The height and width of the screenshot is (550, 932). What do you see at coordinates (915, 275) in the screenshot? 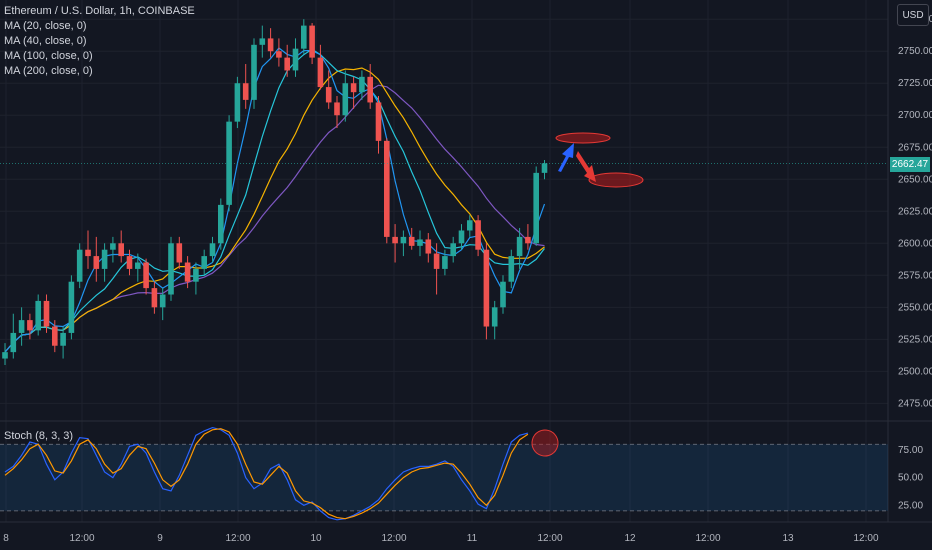
I see `price-tick-label: 2575.00` at bounding box center [915, 275].